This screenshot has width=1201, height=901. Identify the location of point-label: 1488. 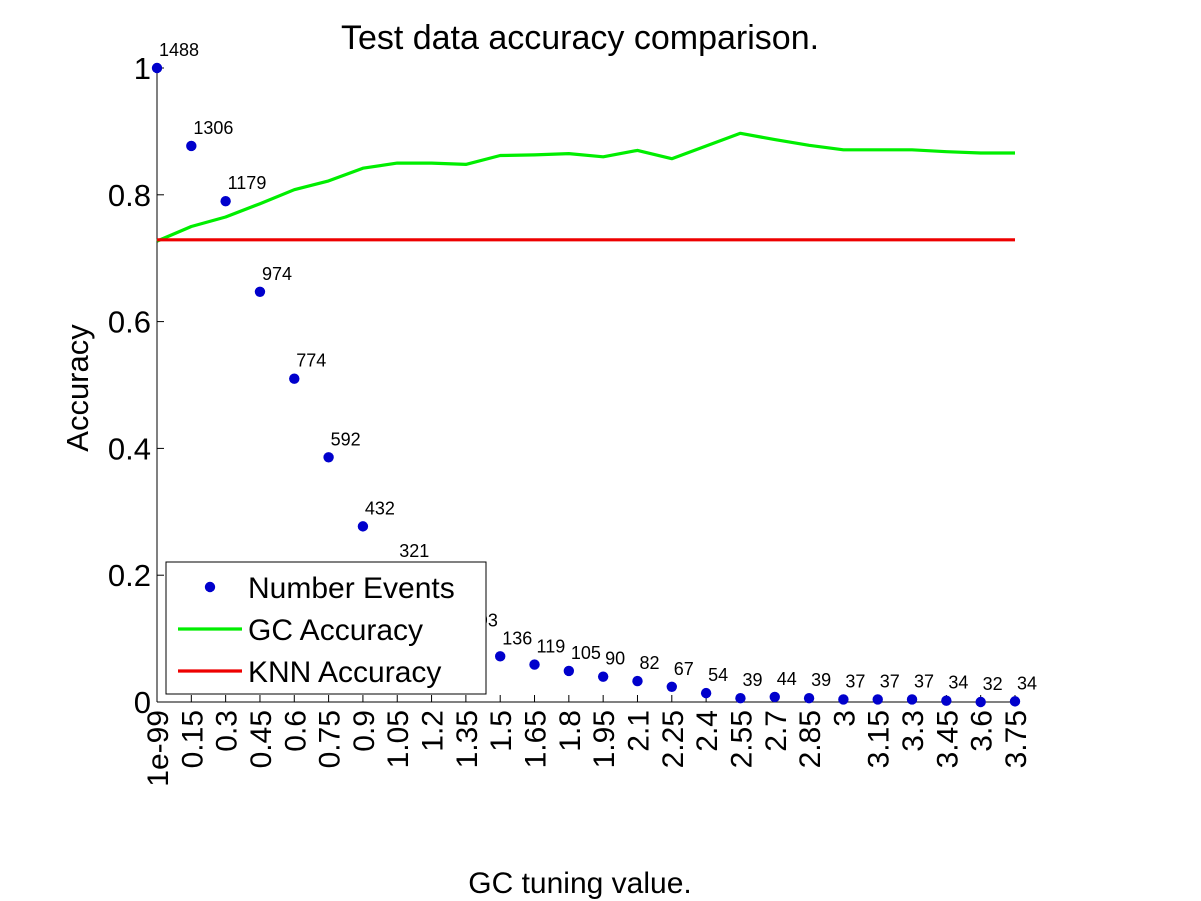
(179, 50).